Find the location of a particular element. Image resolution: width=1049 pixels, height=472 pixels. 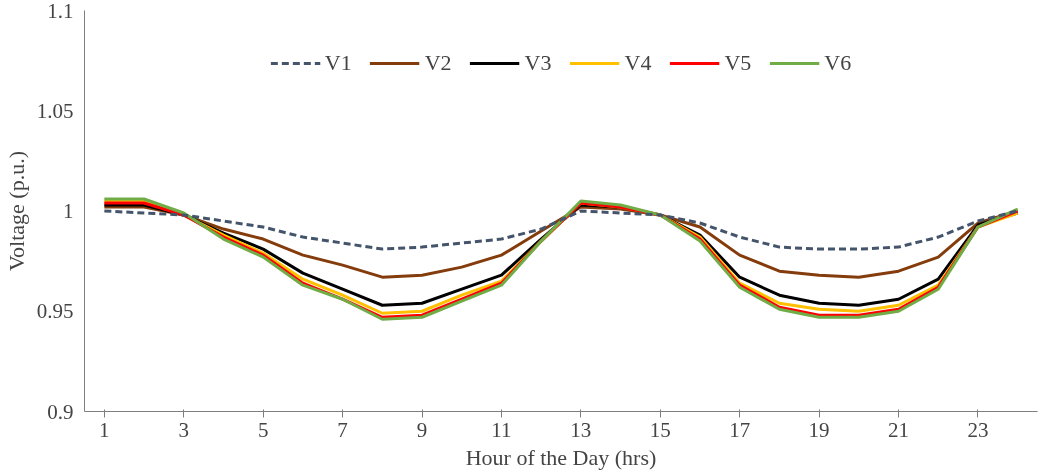

x-tick-label: 17 is located at coordinates (740, 429).